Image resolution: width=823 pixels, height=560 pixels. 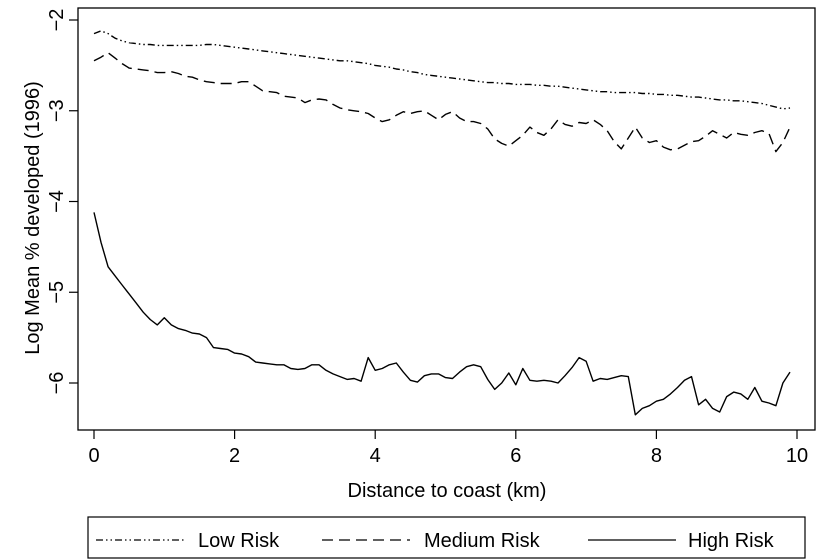 I want to click on legend-label-medium-risk: Medium Risk, so click(x=482, y=541).